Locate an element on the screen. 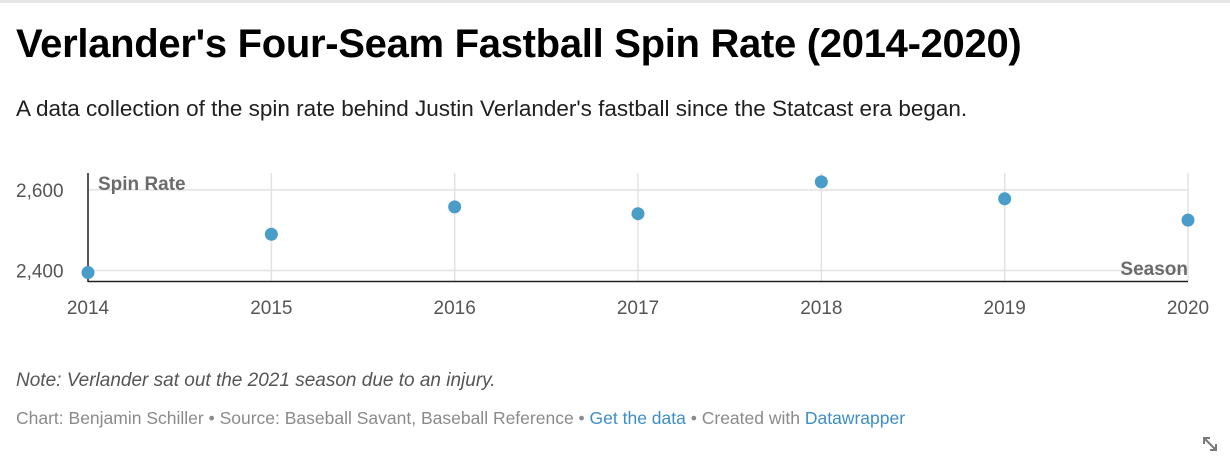  datawrapper-link: Datawrapper is located at coordinates (855, 418).